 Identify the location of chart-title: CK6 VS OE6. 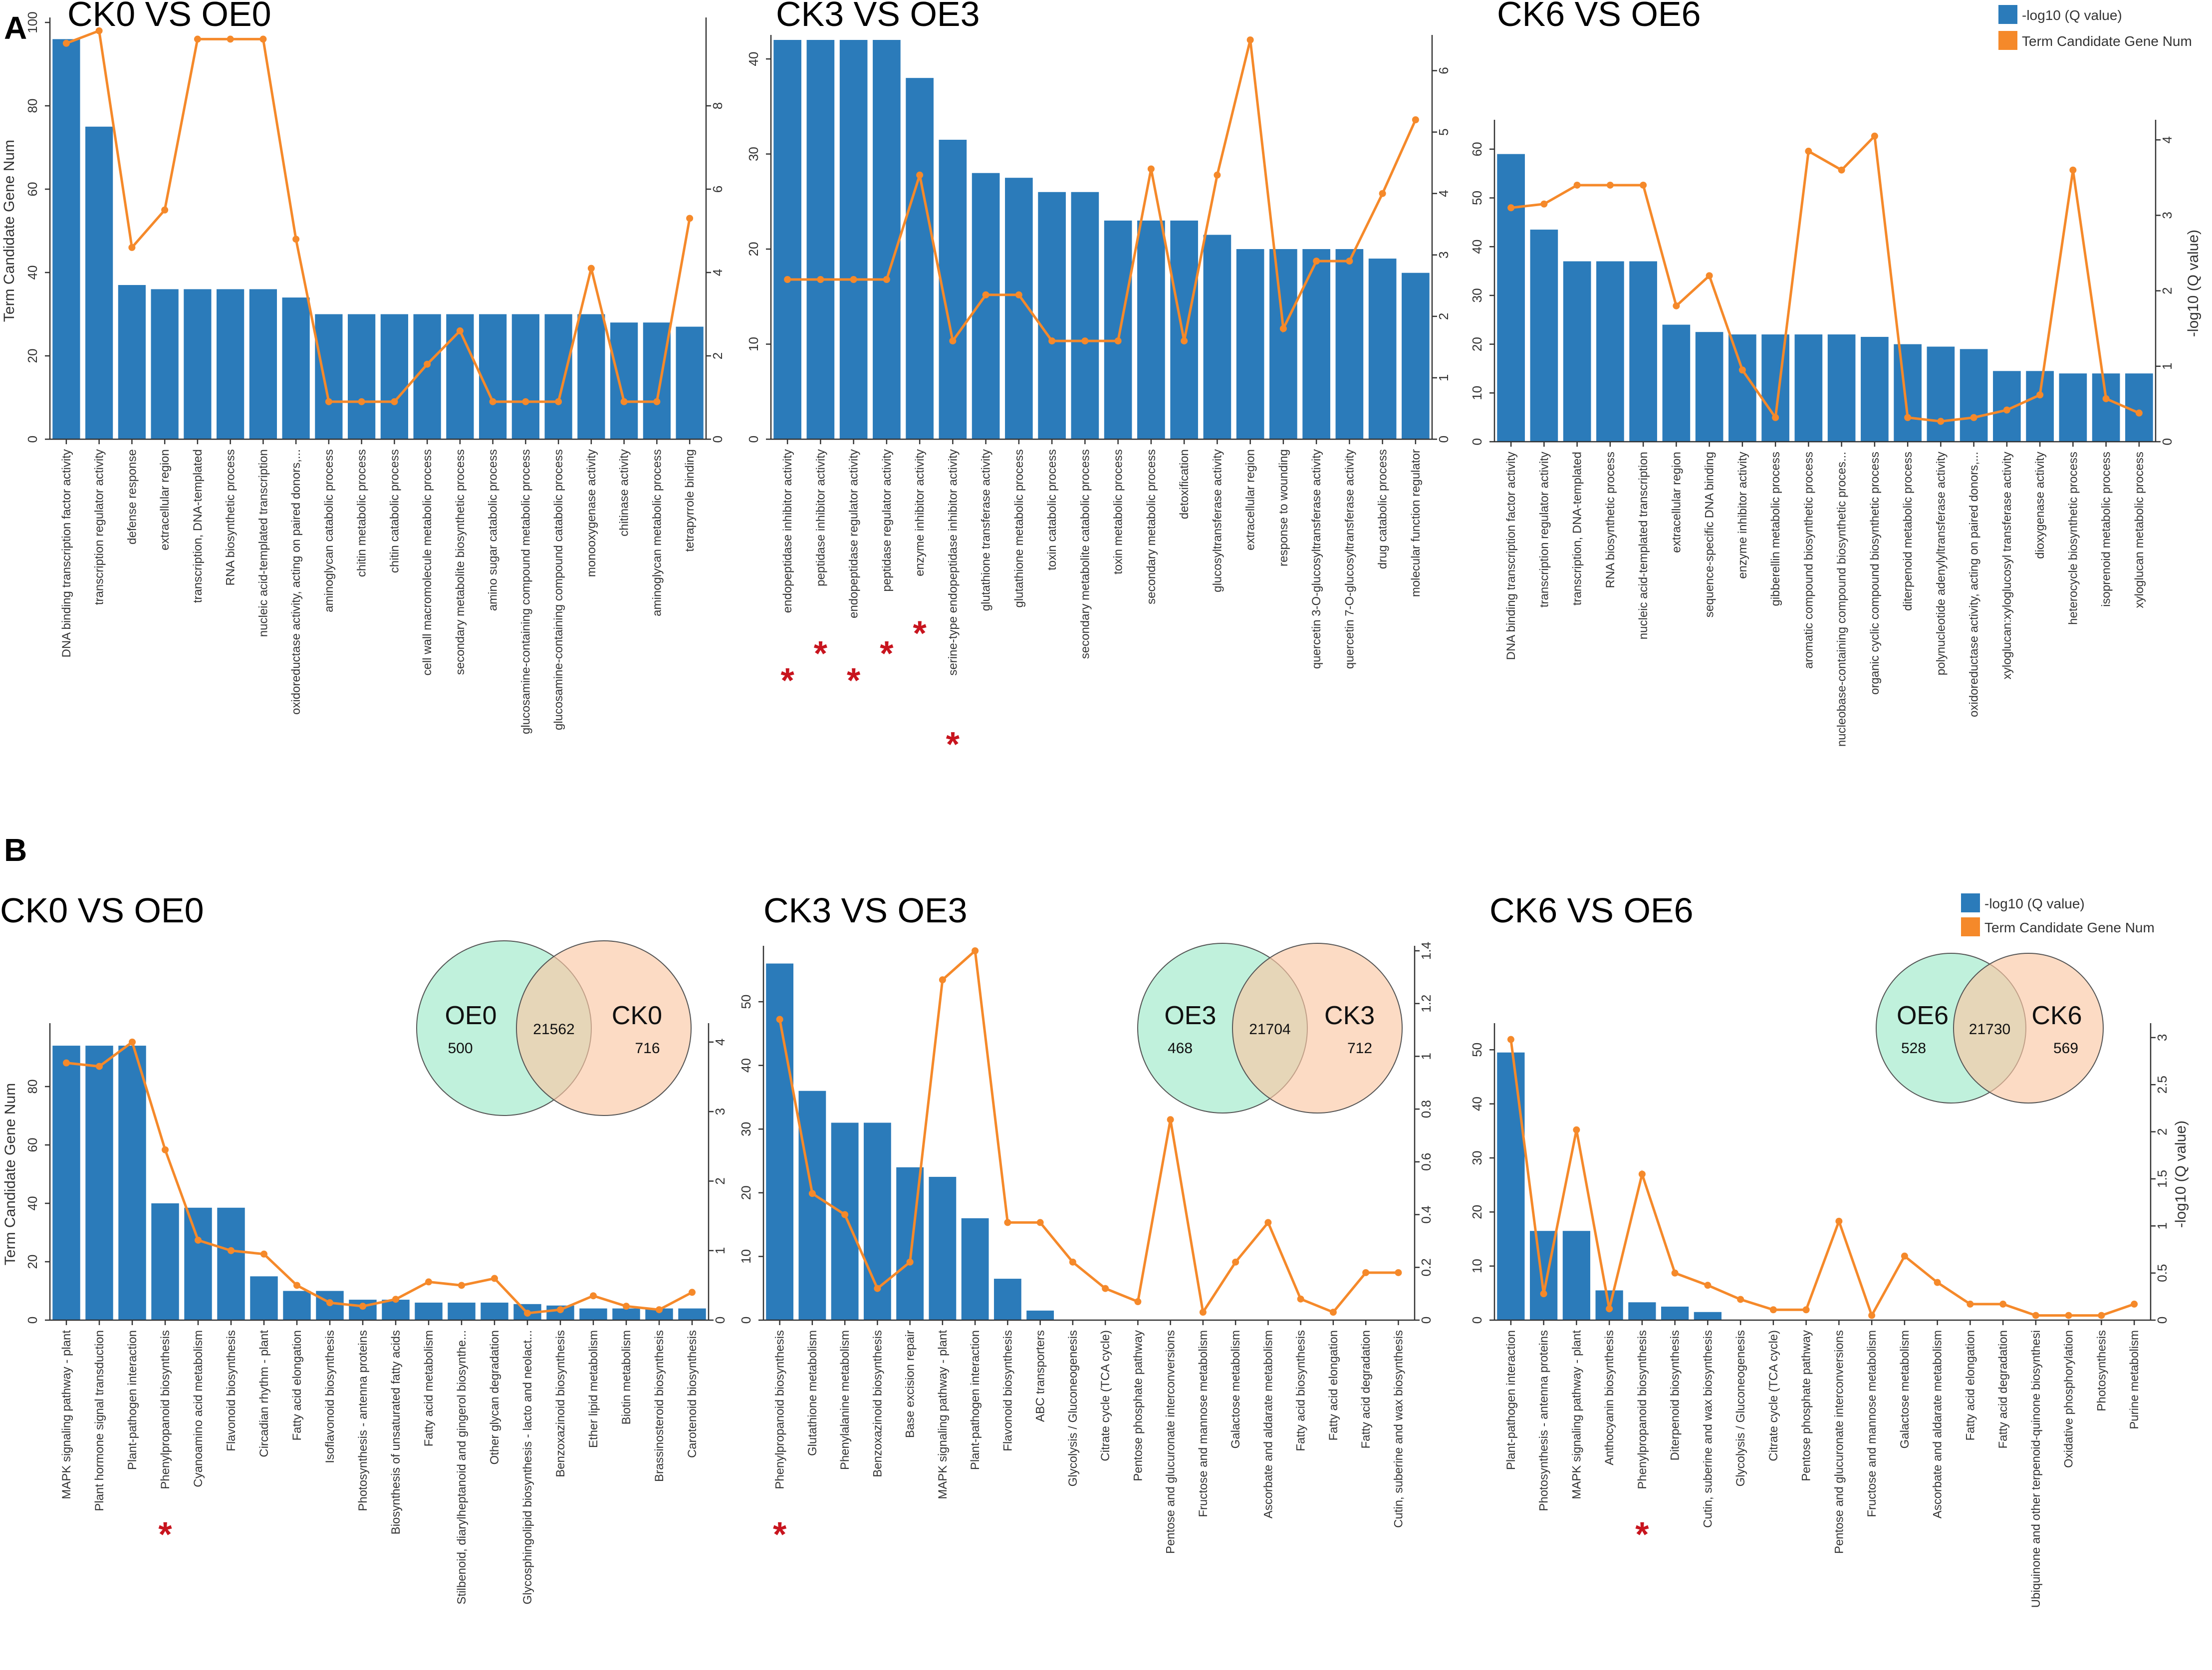
(1599, 16).